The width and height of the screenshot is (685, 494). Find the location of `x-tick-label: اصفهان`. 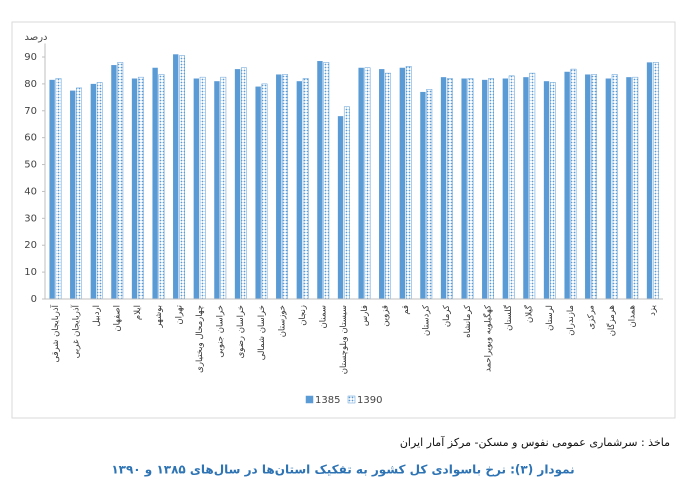

x-tick-label: اصفهان is located at coordinates (118, 318).